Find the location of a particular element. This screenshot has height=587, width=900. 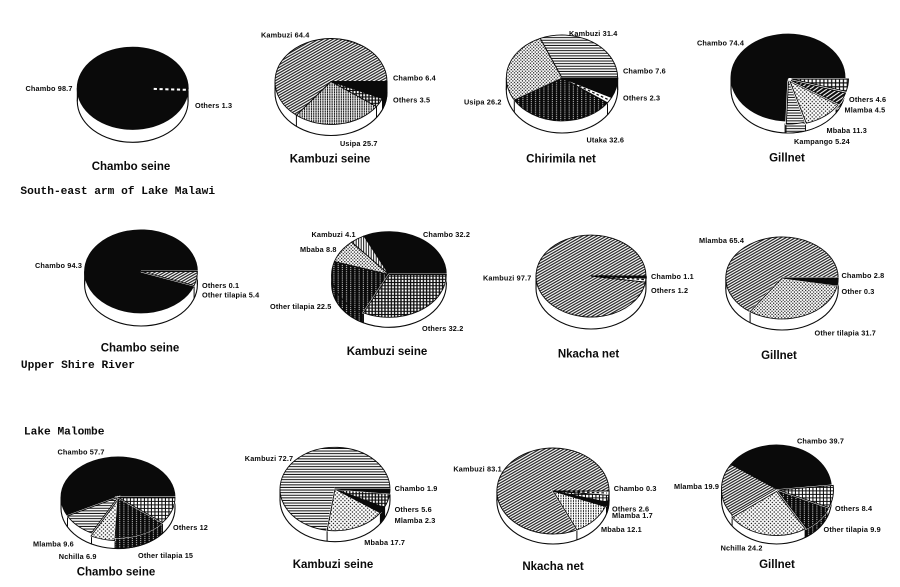

svg-text: Others 4.6 is located at coordinates (867, 99).